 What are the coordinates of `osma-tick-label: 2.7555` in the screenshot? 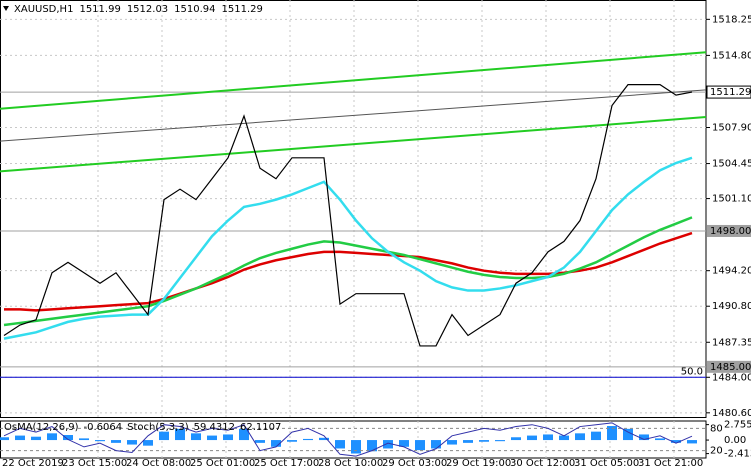 It's located at (737, 425).